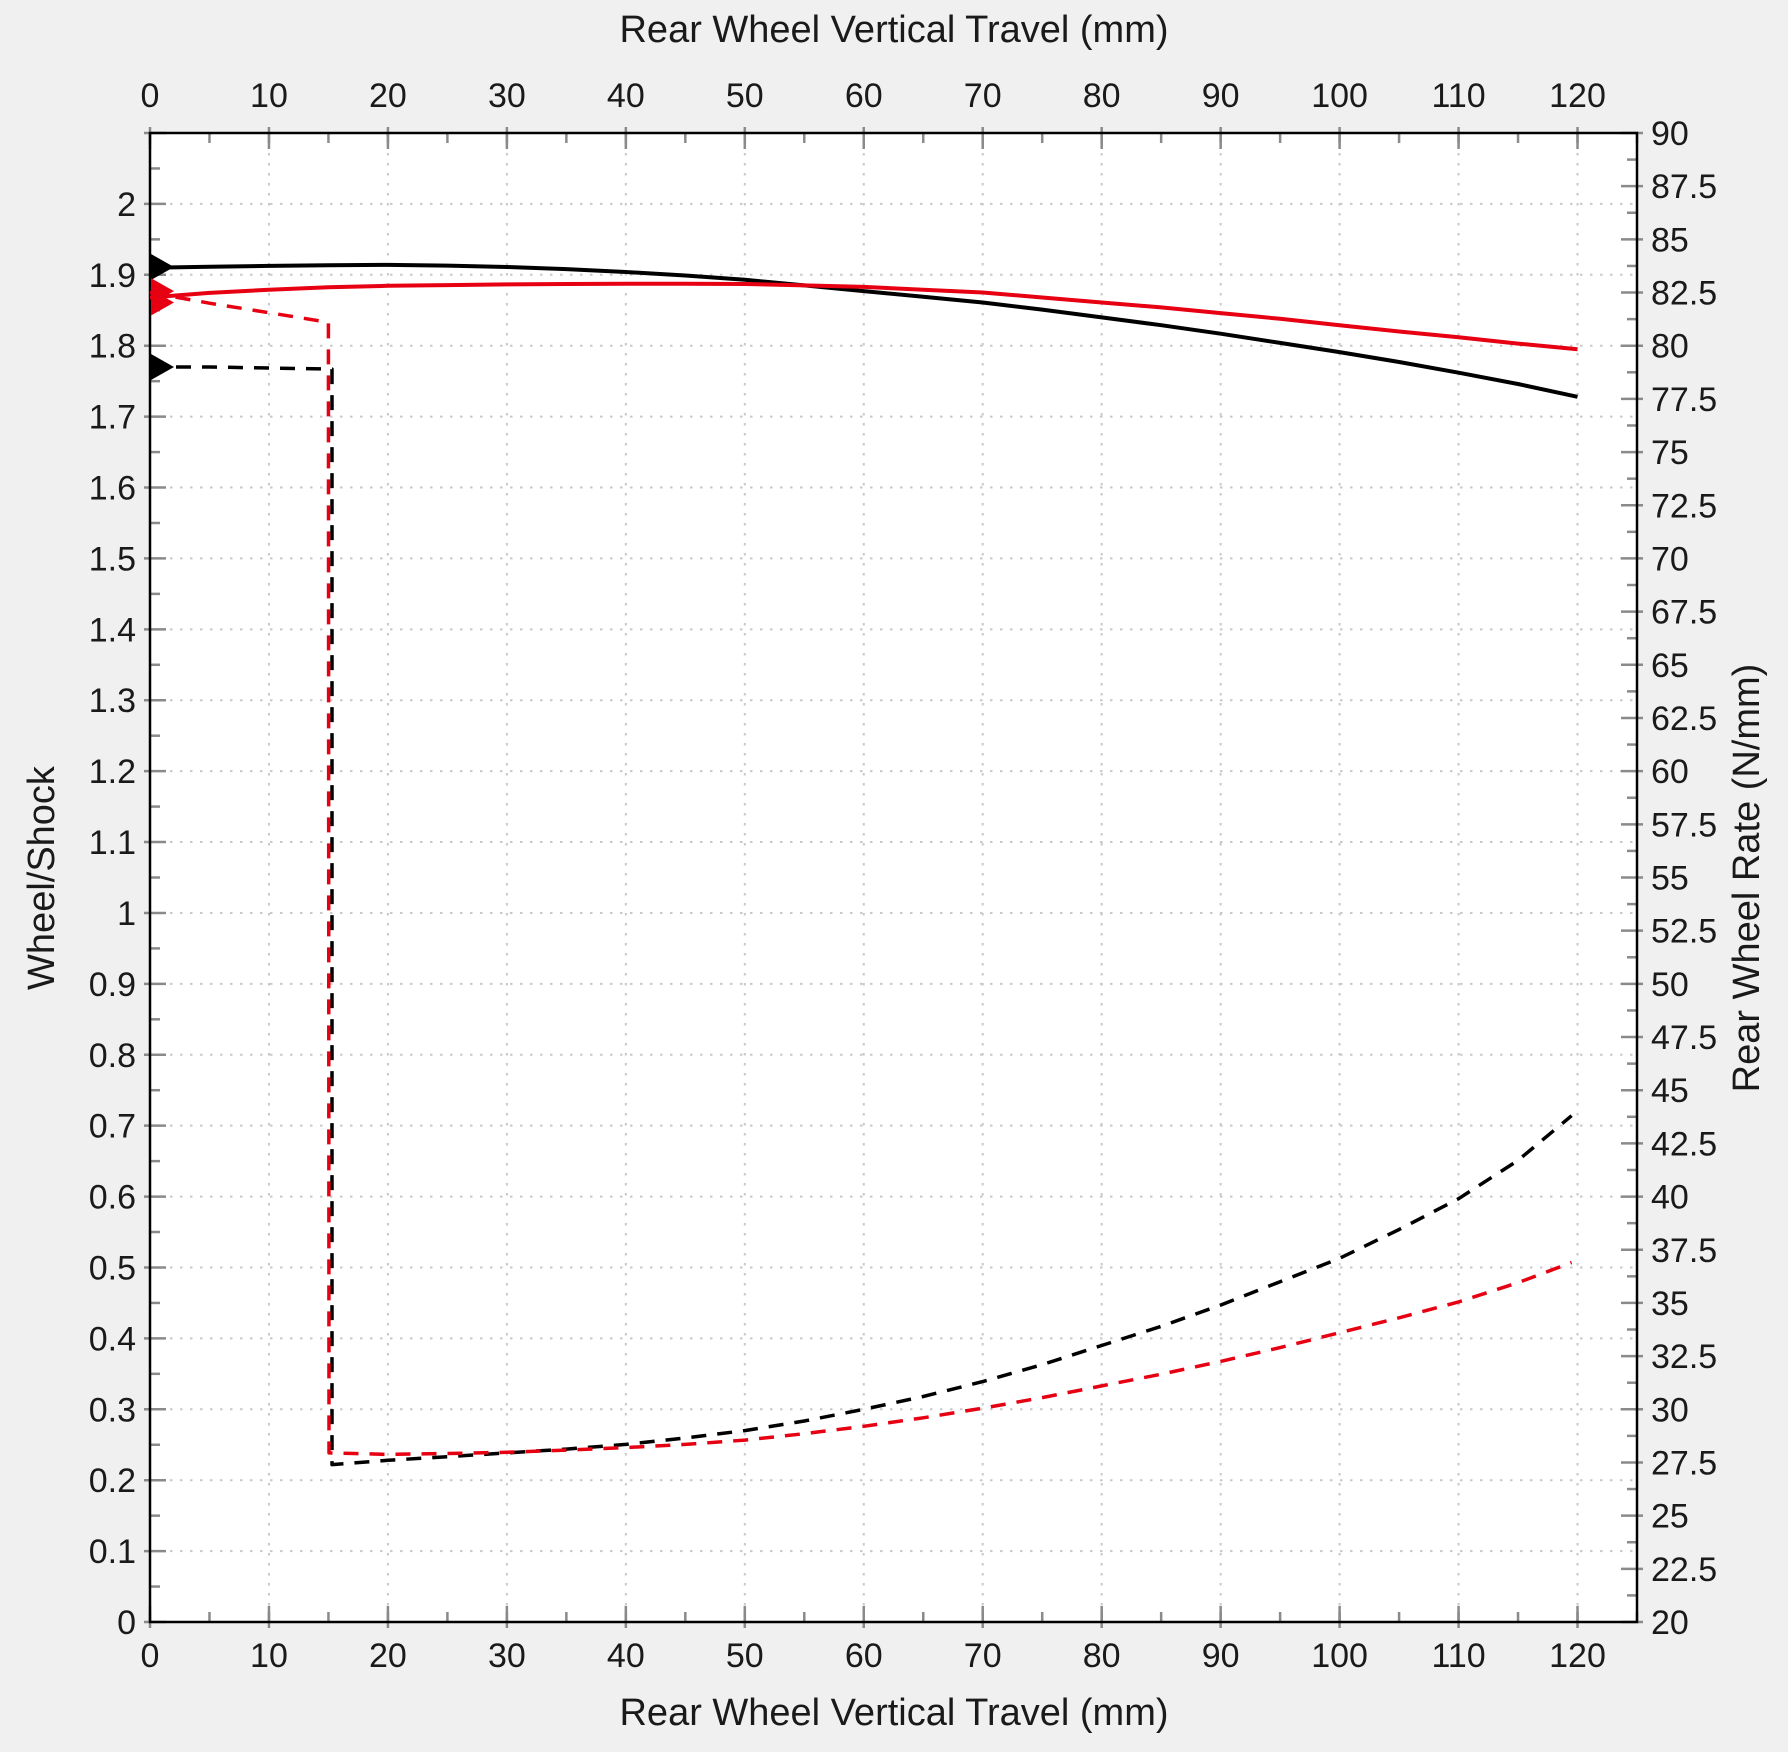 This screenshot has width=1788, height=1752. Describe the element at coordinates (894, 1713) in the screenshot. I see `bottom-axis-title: Rear Wheel Vertical Travel (mm)` at that location.